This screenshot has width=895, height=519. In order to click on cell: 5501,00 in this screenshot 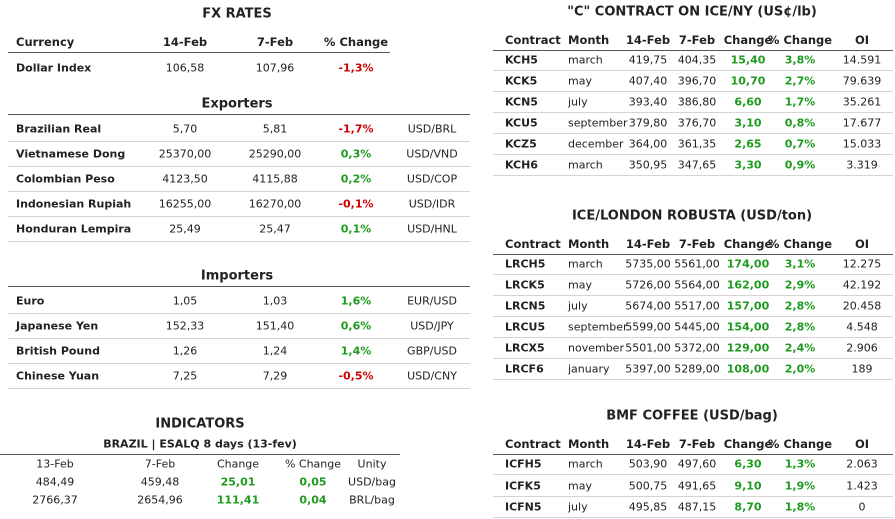, I will do `click(648, 348)`.